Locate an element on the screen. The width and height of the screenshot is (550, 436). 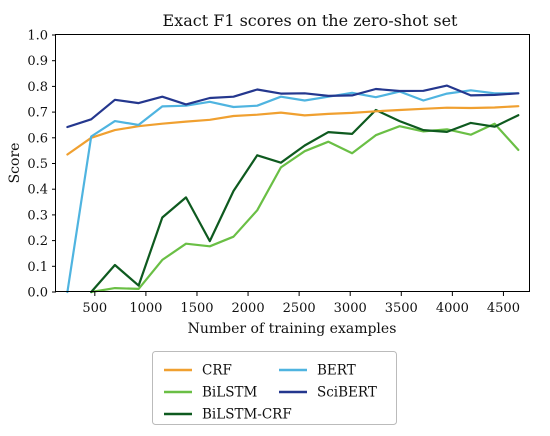
legend: CRF BERT BiLSTM SciBERT BiLSTM-CRF is located at coordinates (270, 393).